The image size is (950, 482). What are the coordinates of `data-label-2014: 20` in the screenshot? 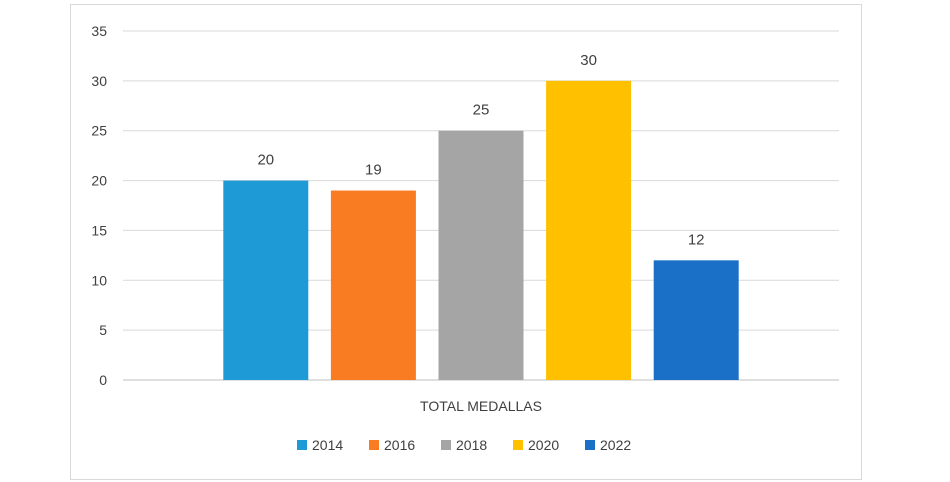 It's located at (265, 160).